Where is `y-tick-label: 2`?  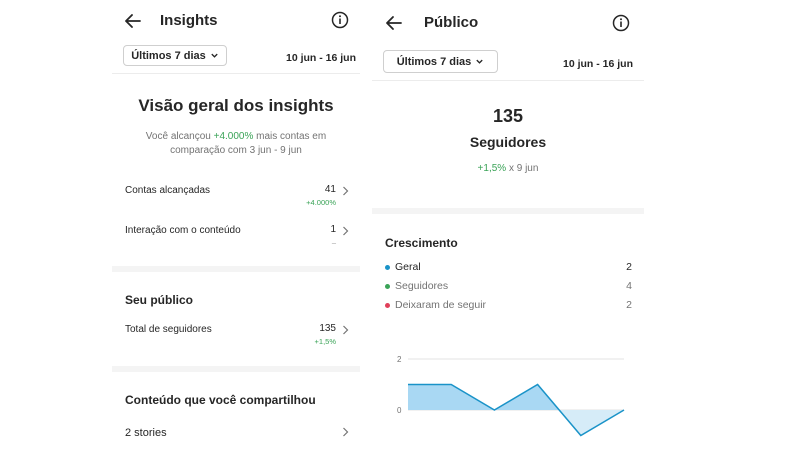
y-tick-label: 2 is located at coordinates (399, 359).